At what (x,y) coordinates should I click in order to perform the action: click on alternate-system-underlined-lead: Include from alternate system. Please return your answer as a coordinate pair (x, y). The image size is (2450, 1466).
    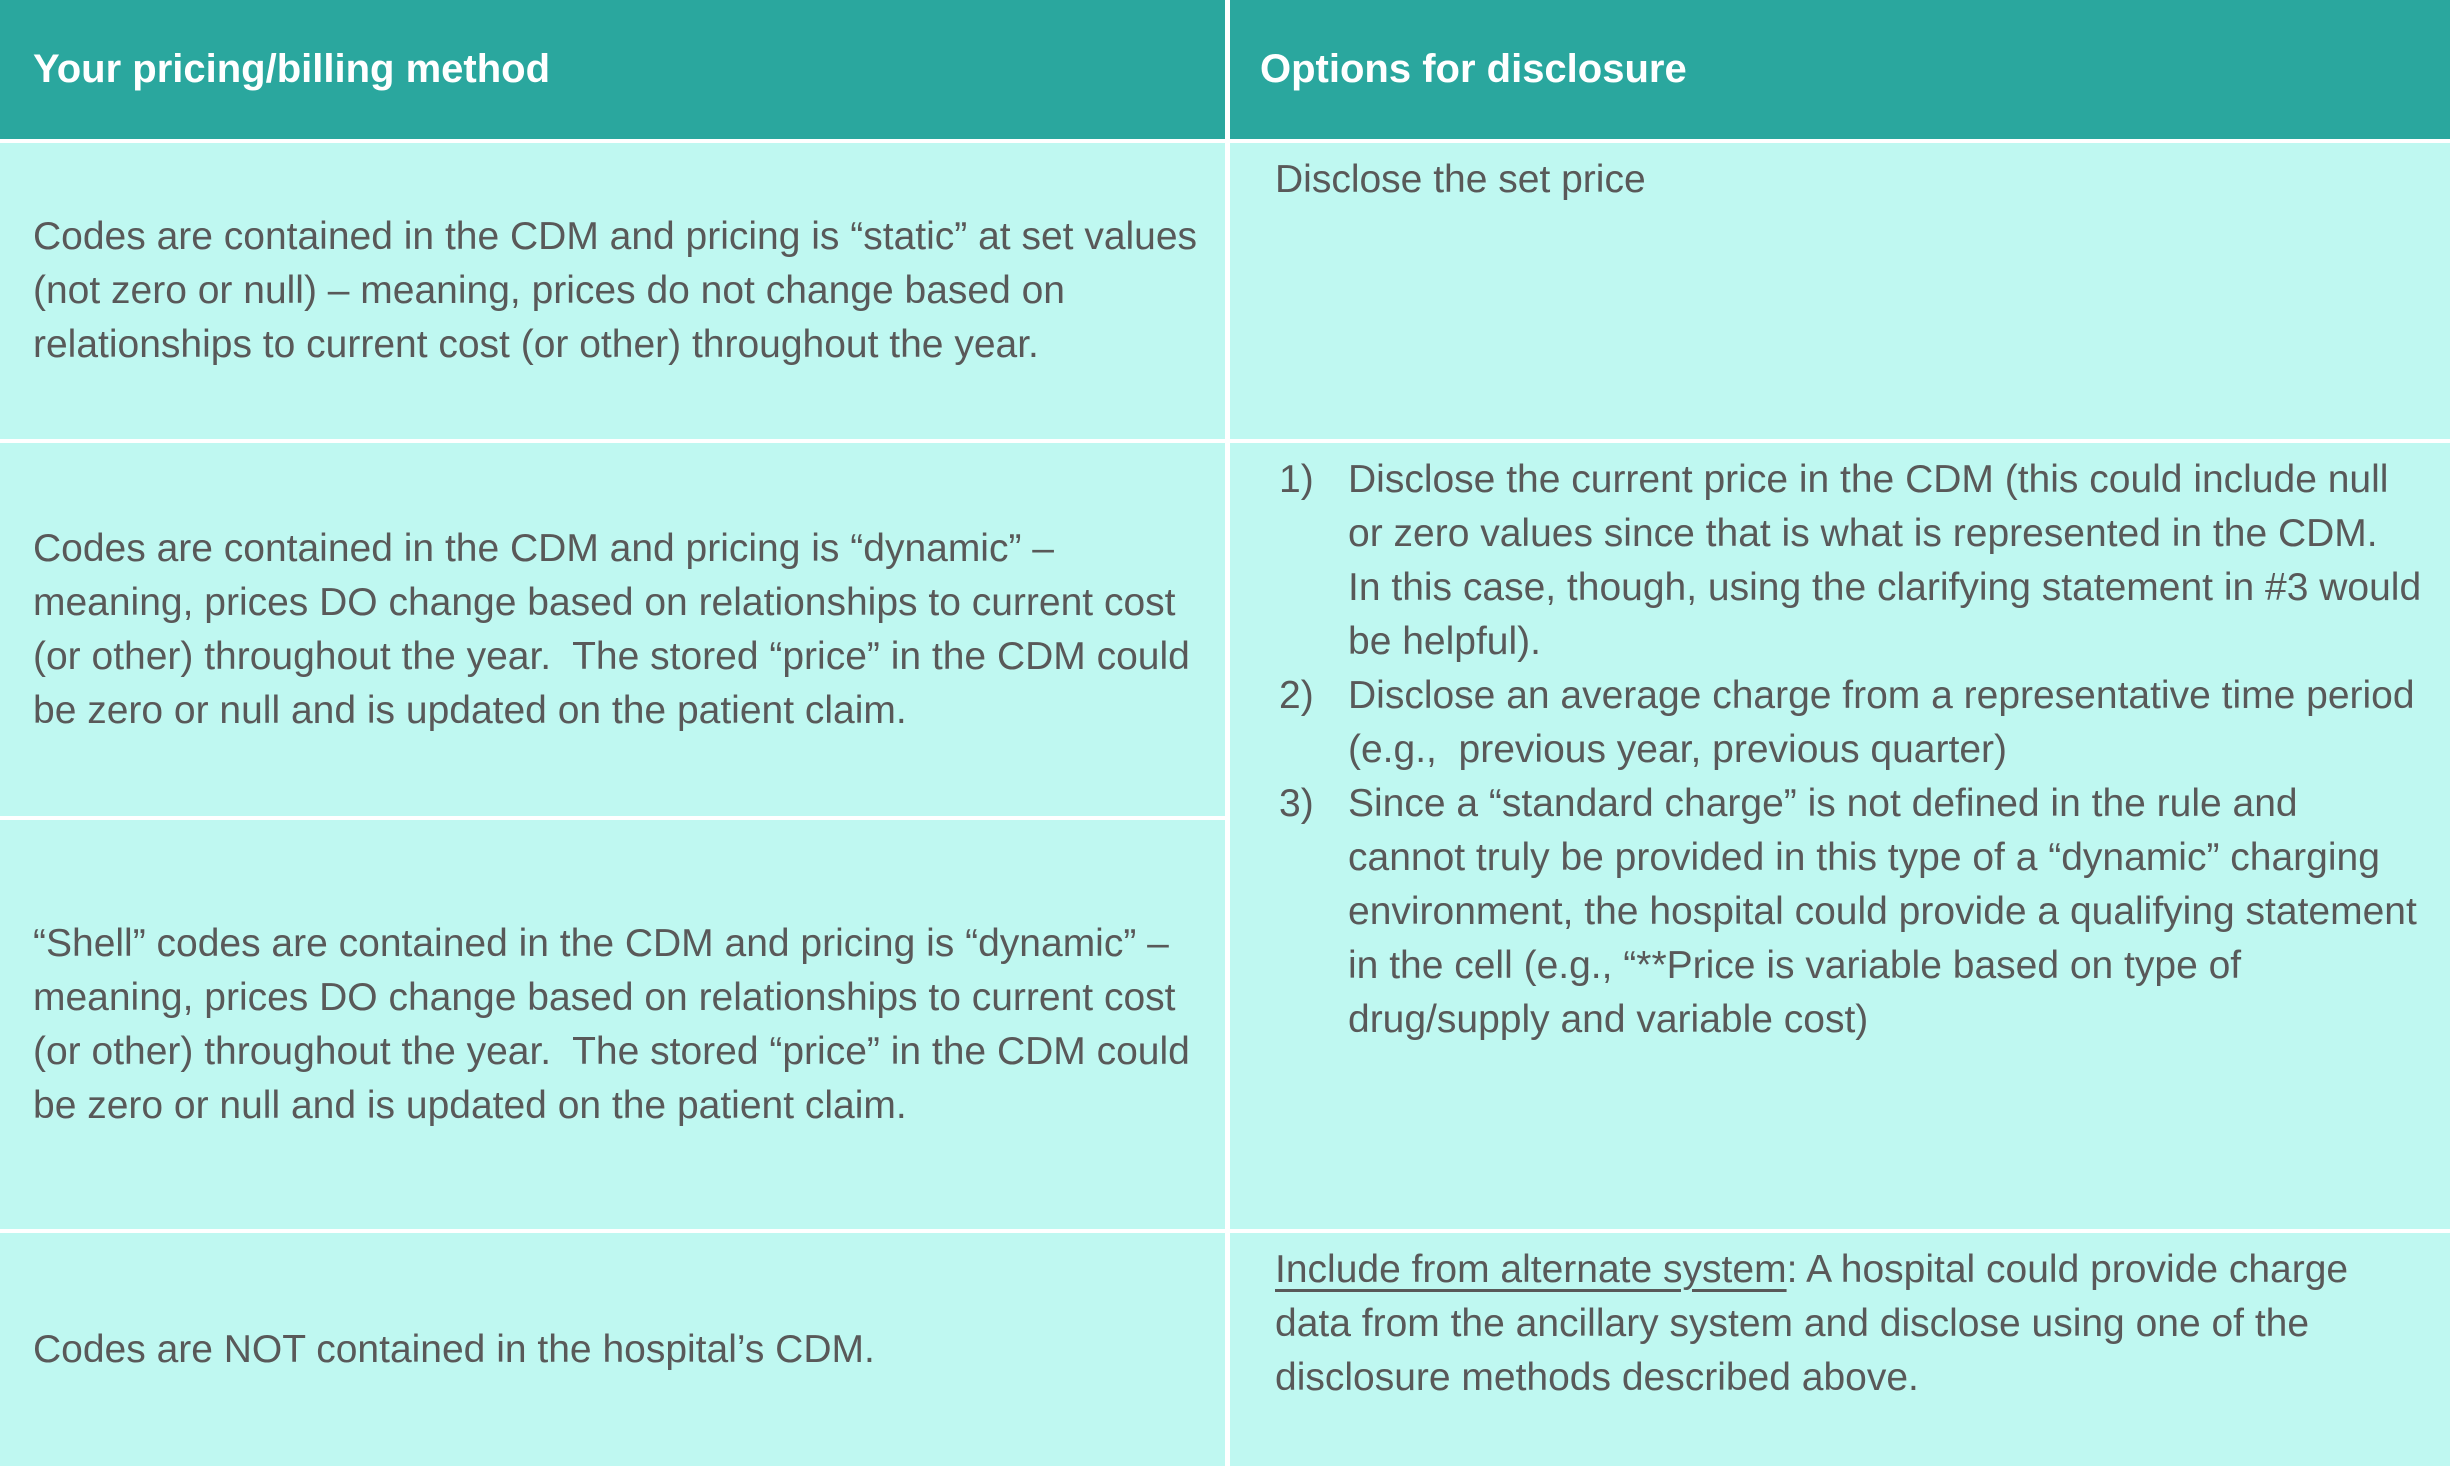
    Looking at the image, I should click on (1531, 1269).